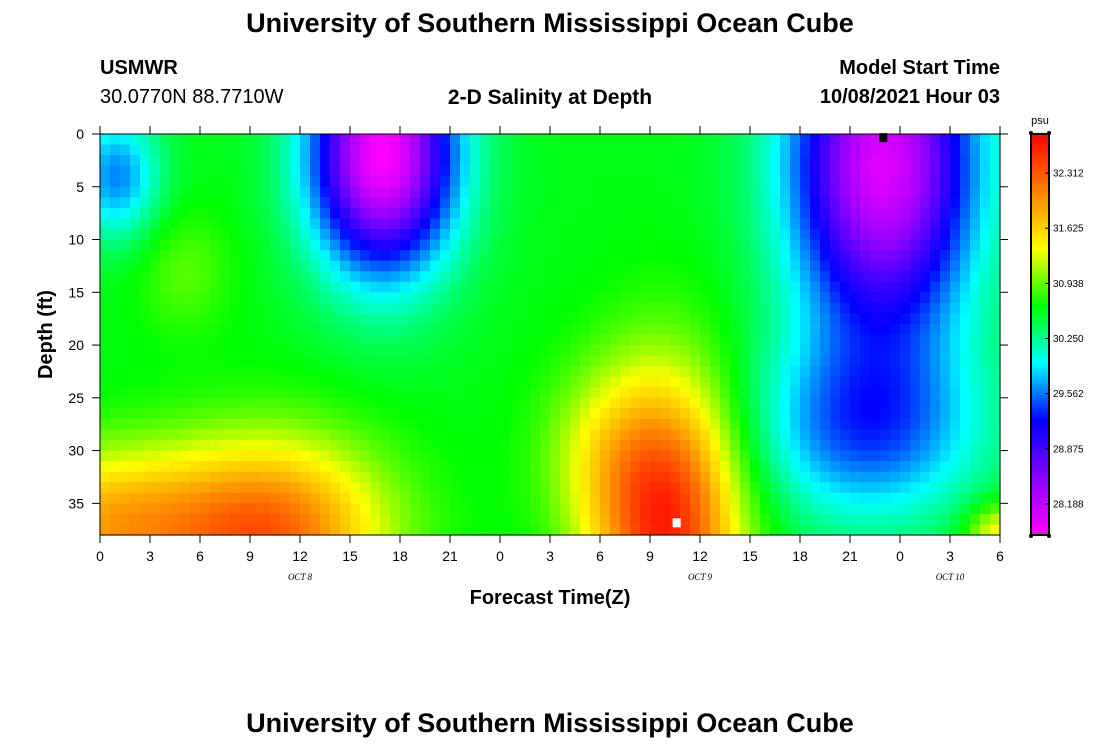 The height and width of the screenshot is (750, 1100). I want to click on colorbar-frame, so click(1040, 334).